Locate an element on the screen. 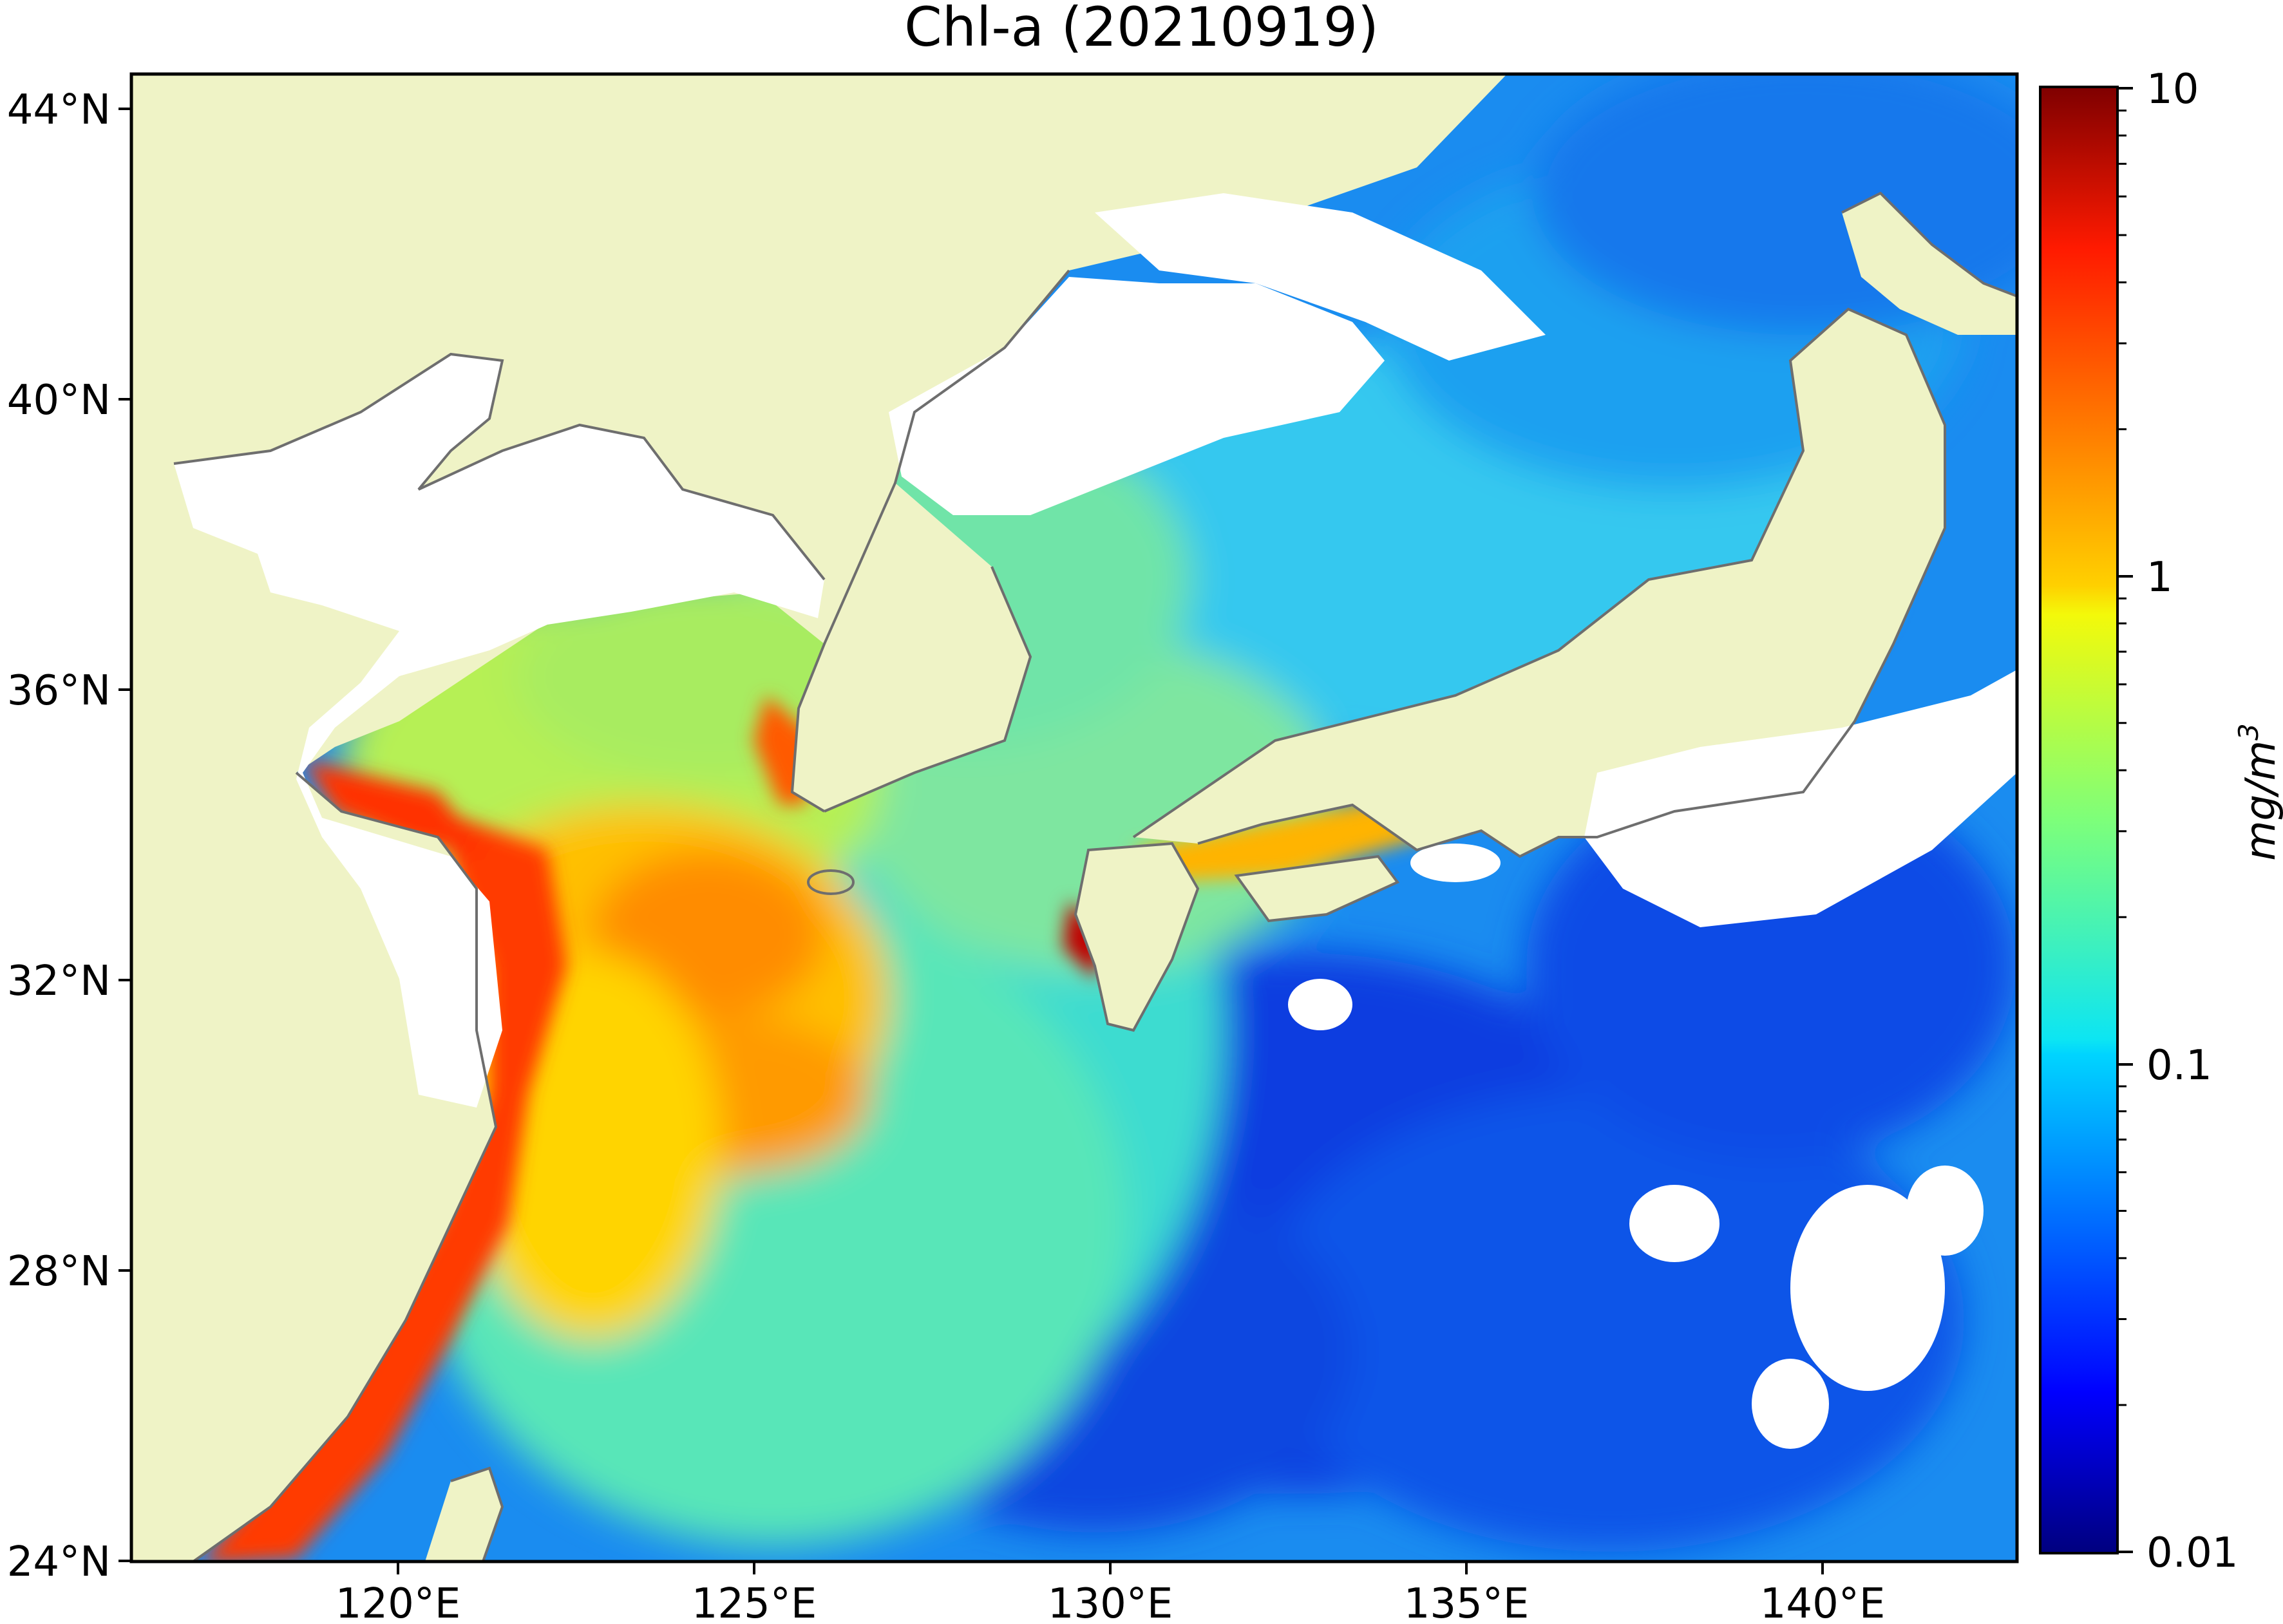 Image resolution: width=2283 pixels, height=1624 pixels. y-tick-label: 44°N is located at coordinates (59, 110).